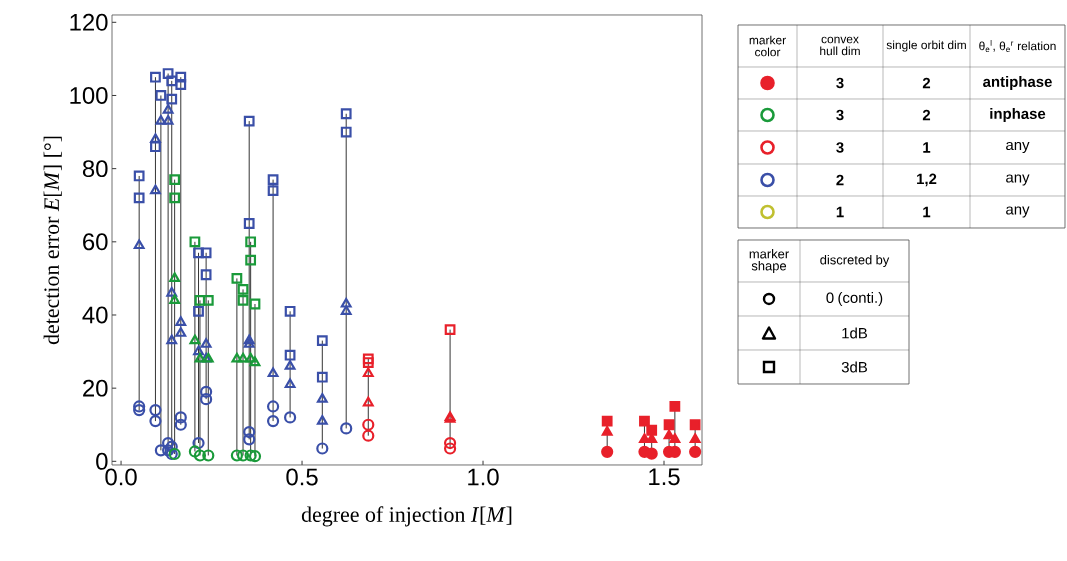  Describe the element at coordinates (89, 95) in the screenshot. I see `y-tick-label: 100` at that location.